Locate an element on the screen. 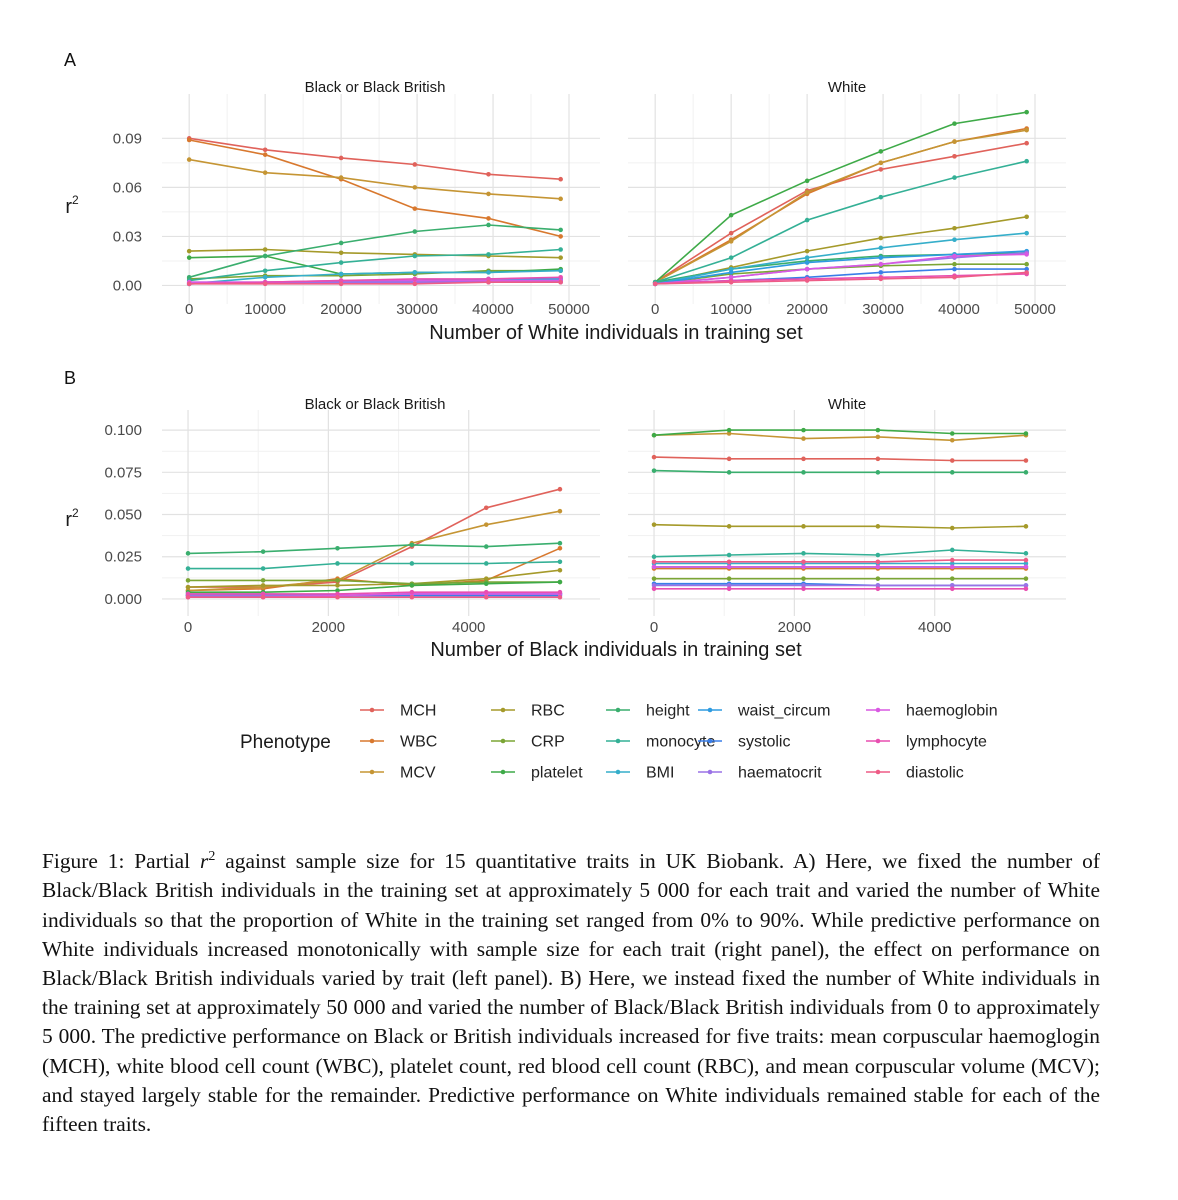  legend-label-height: height is located at coordinates (668, 711).